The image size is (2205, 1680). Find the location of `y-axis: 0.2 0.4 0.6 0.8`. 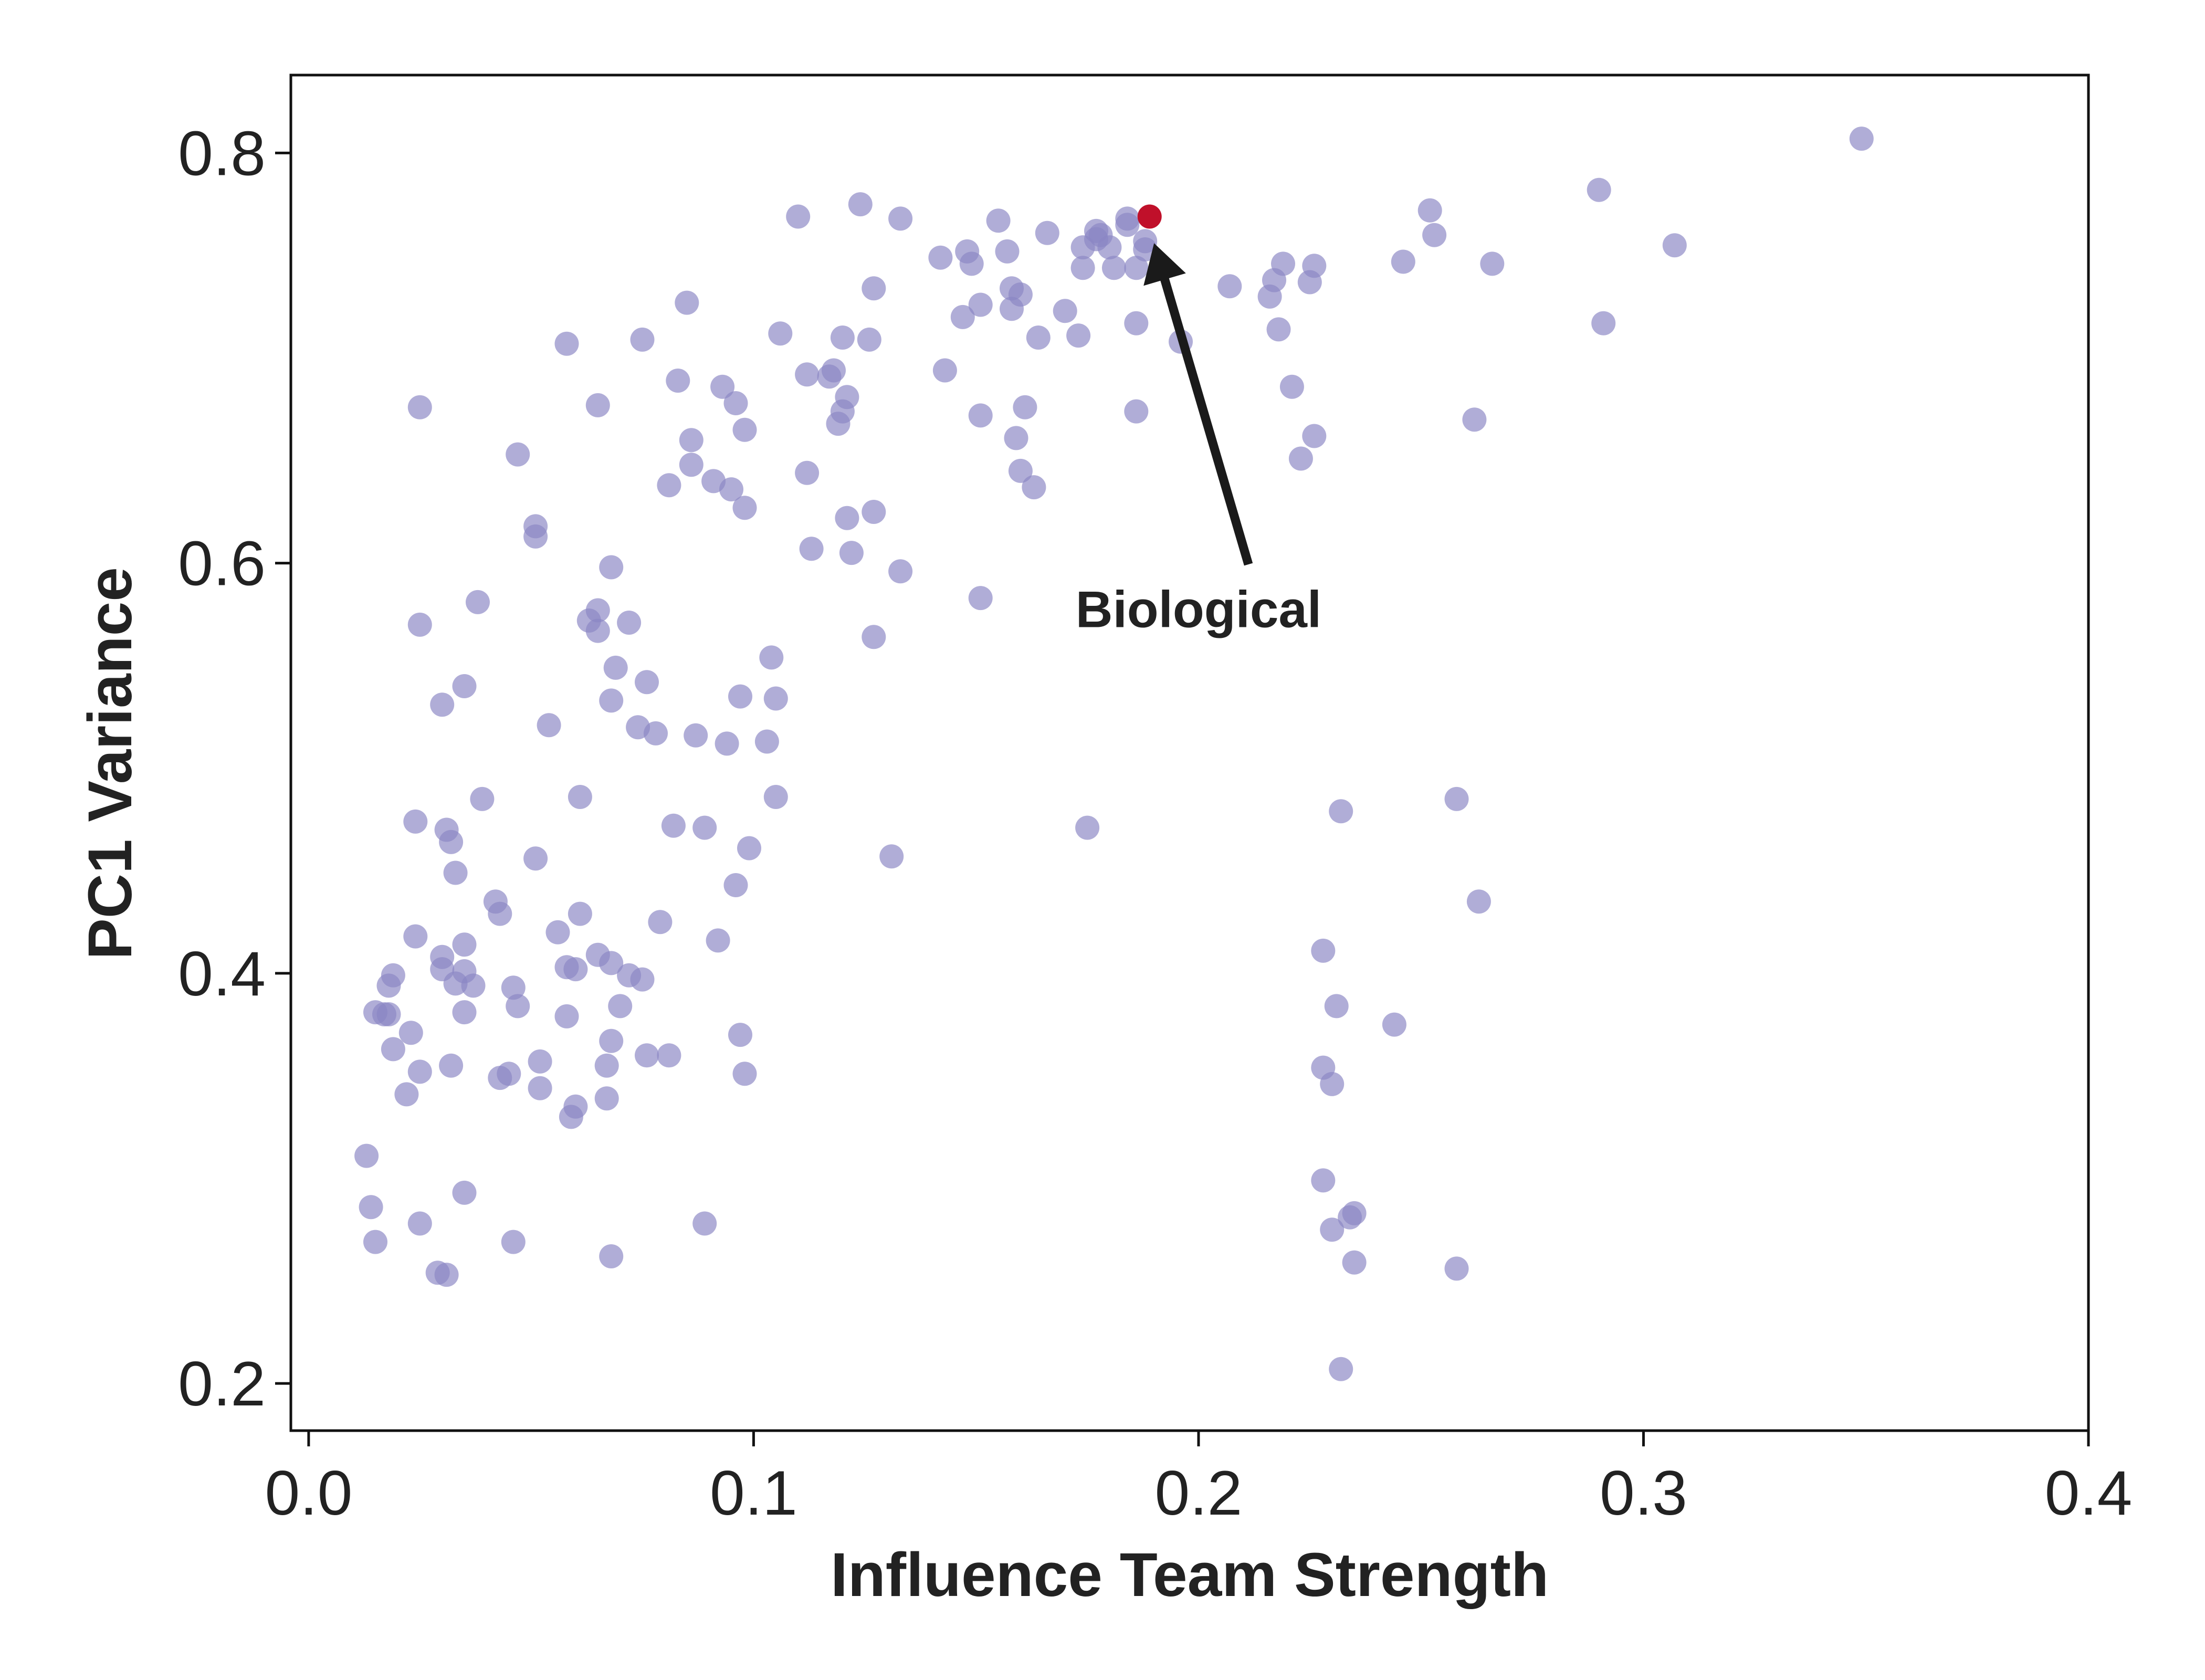

y-axis: 0.2 0.4 0.6 0.8 is located at coordinates (234, 768).